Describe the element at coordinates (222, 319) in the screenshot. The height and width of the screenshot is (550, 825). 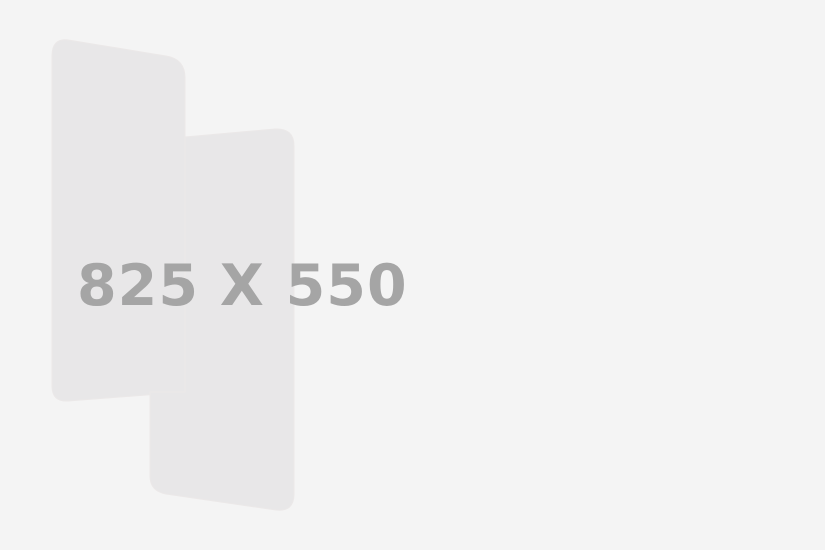
I see `placeholder-panel-right` at that location.